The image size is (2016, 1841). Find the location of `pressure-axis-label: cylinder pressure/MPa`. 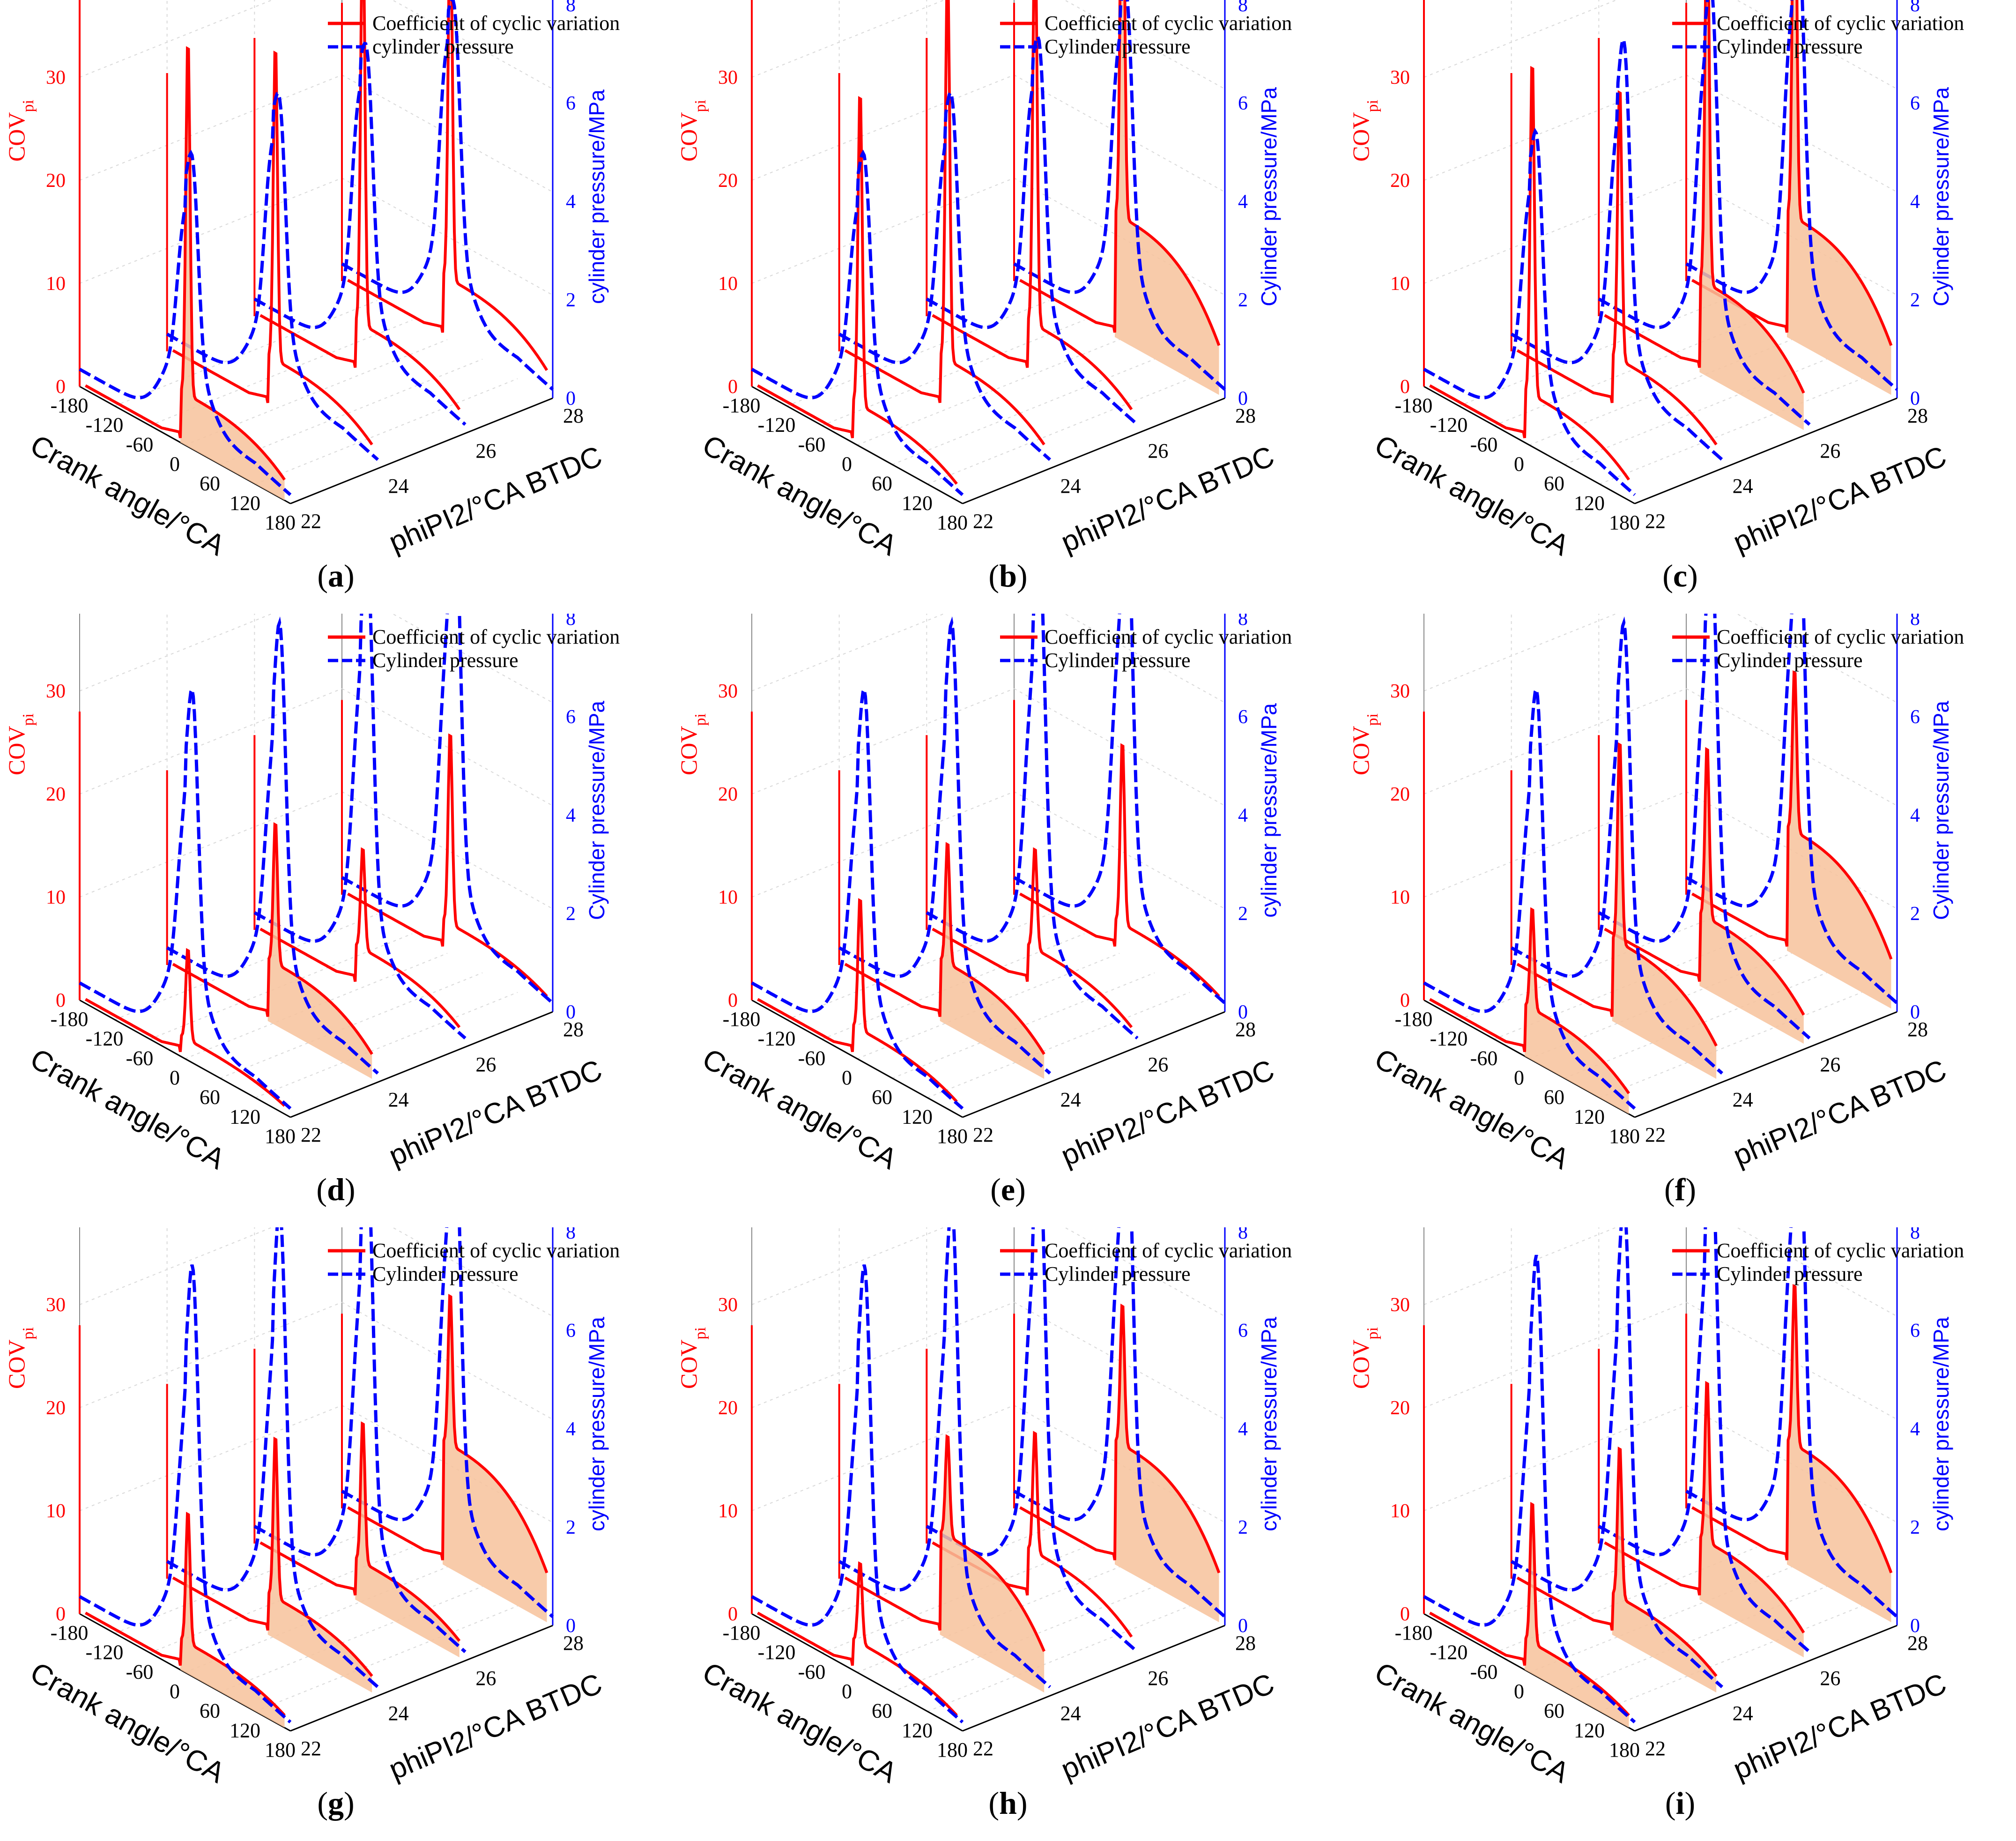

pressure-axis-label: cylinder pressure/MPa is located at coordinates (1269, 810).